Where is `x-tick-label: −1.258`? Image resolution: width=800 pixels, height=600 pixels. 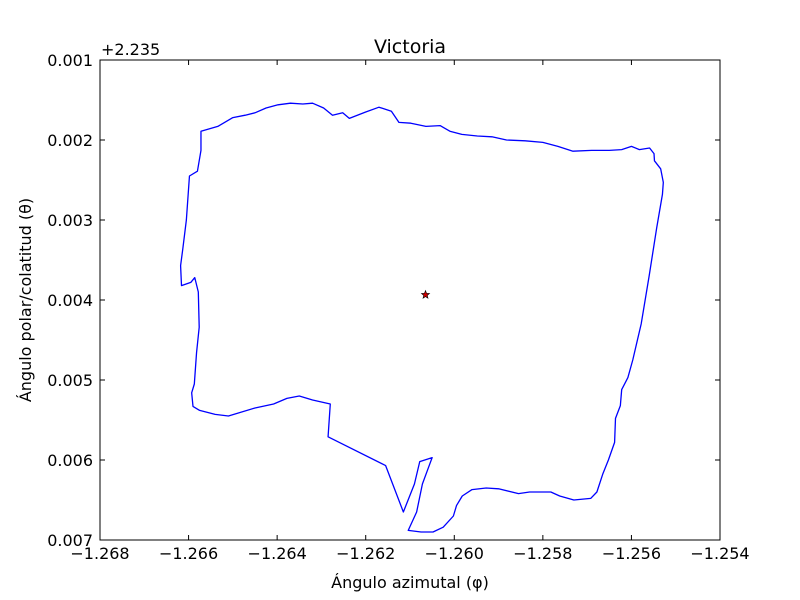 x-tick-label: −1.258 is located at coordinates (542, 553).